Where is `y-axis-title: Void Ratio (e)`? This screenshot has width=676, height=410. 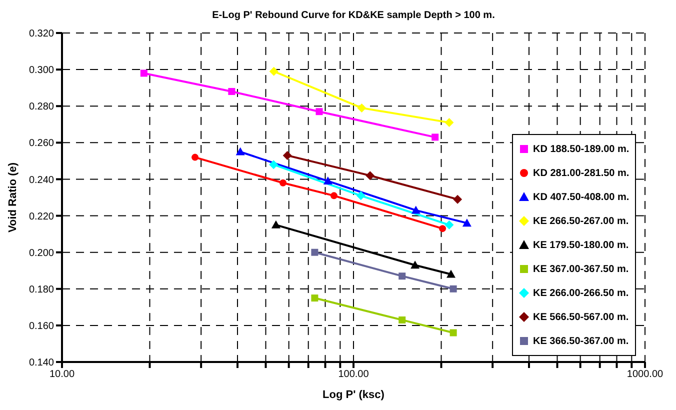
y-axis-title: Void Ratio (e) is located at coordinates (12, 197).